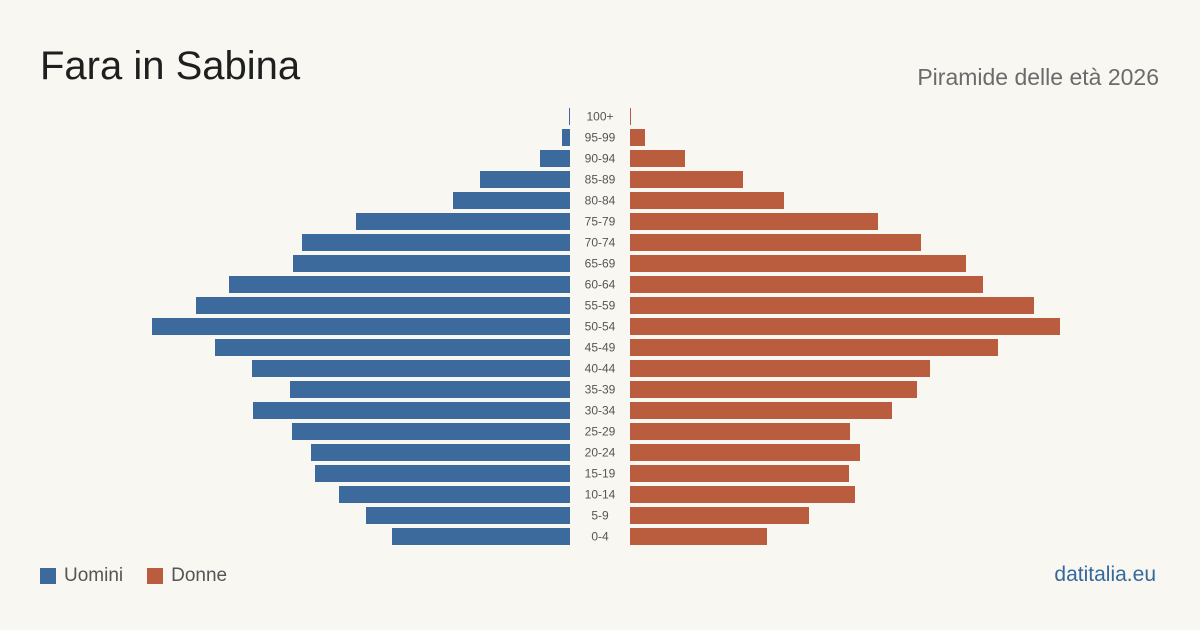 The height and width of the screenshot is (630, 1200). Describe the element at coordinates (600, 243) in the screenshot. I see `age-label-70-74: 70-74` at that location.